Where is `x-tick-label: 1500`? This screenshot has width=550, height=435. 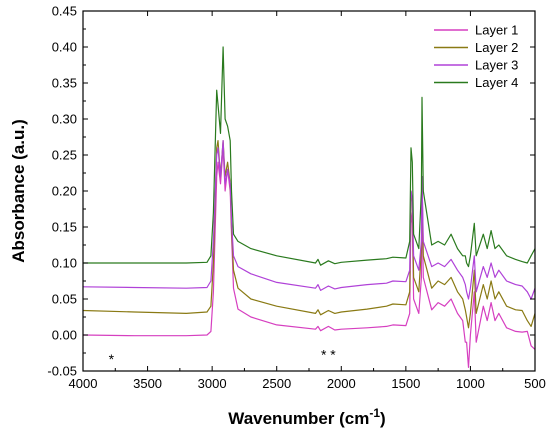
x-tick-label: 1500 is located at coordinates (405, 383).